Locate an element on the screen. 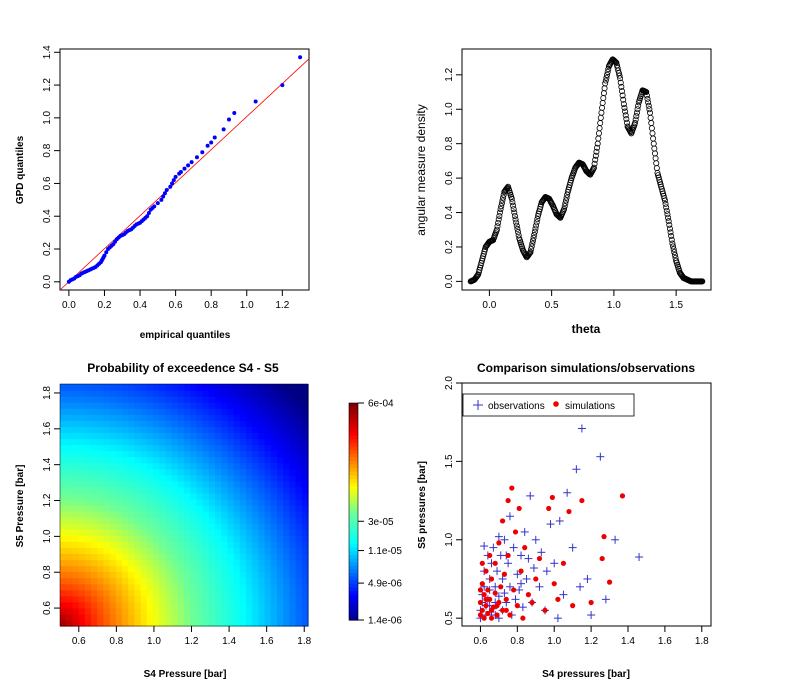 This screenshot has height=681, width=801. qq-y-tick-label: 1.0 is located at coordinates (47, 117).